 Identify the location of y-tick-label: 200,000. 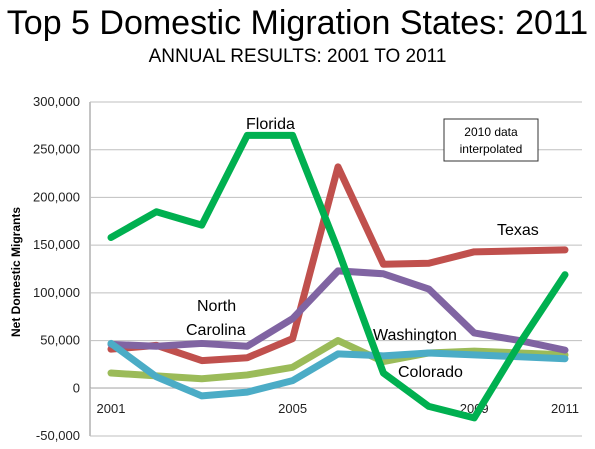
(56, 196).